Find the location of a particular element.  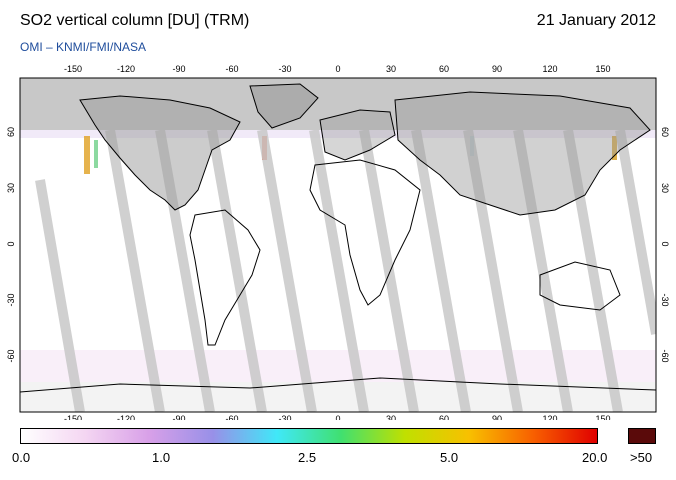

antarctic-region is located at coordinates (338, 397).